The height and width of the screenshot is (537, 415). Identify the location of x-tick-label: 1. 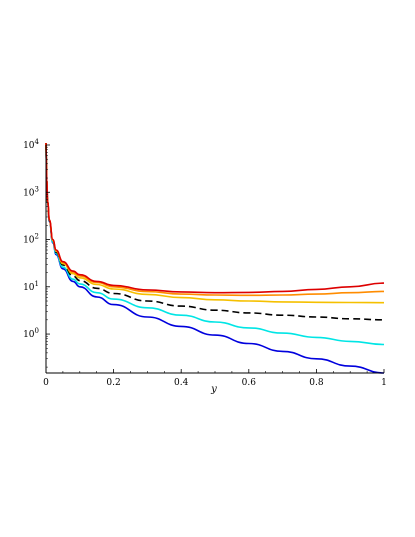
(384, 383).